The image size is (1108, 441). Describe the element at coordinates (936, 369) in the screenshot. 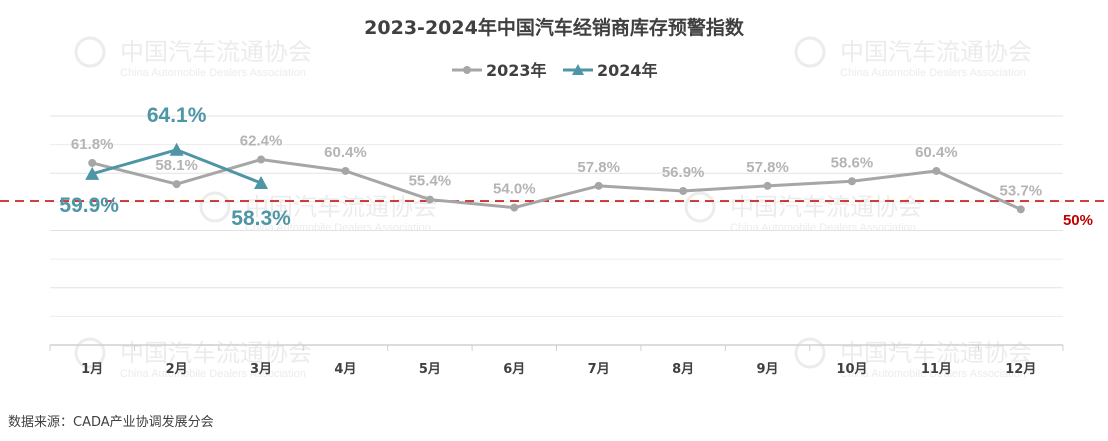

I see `x-tick-label: 11月` at that location.